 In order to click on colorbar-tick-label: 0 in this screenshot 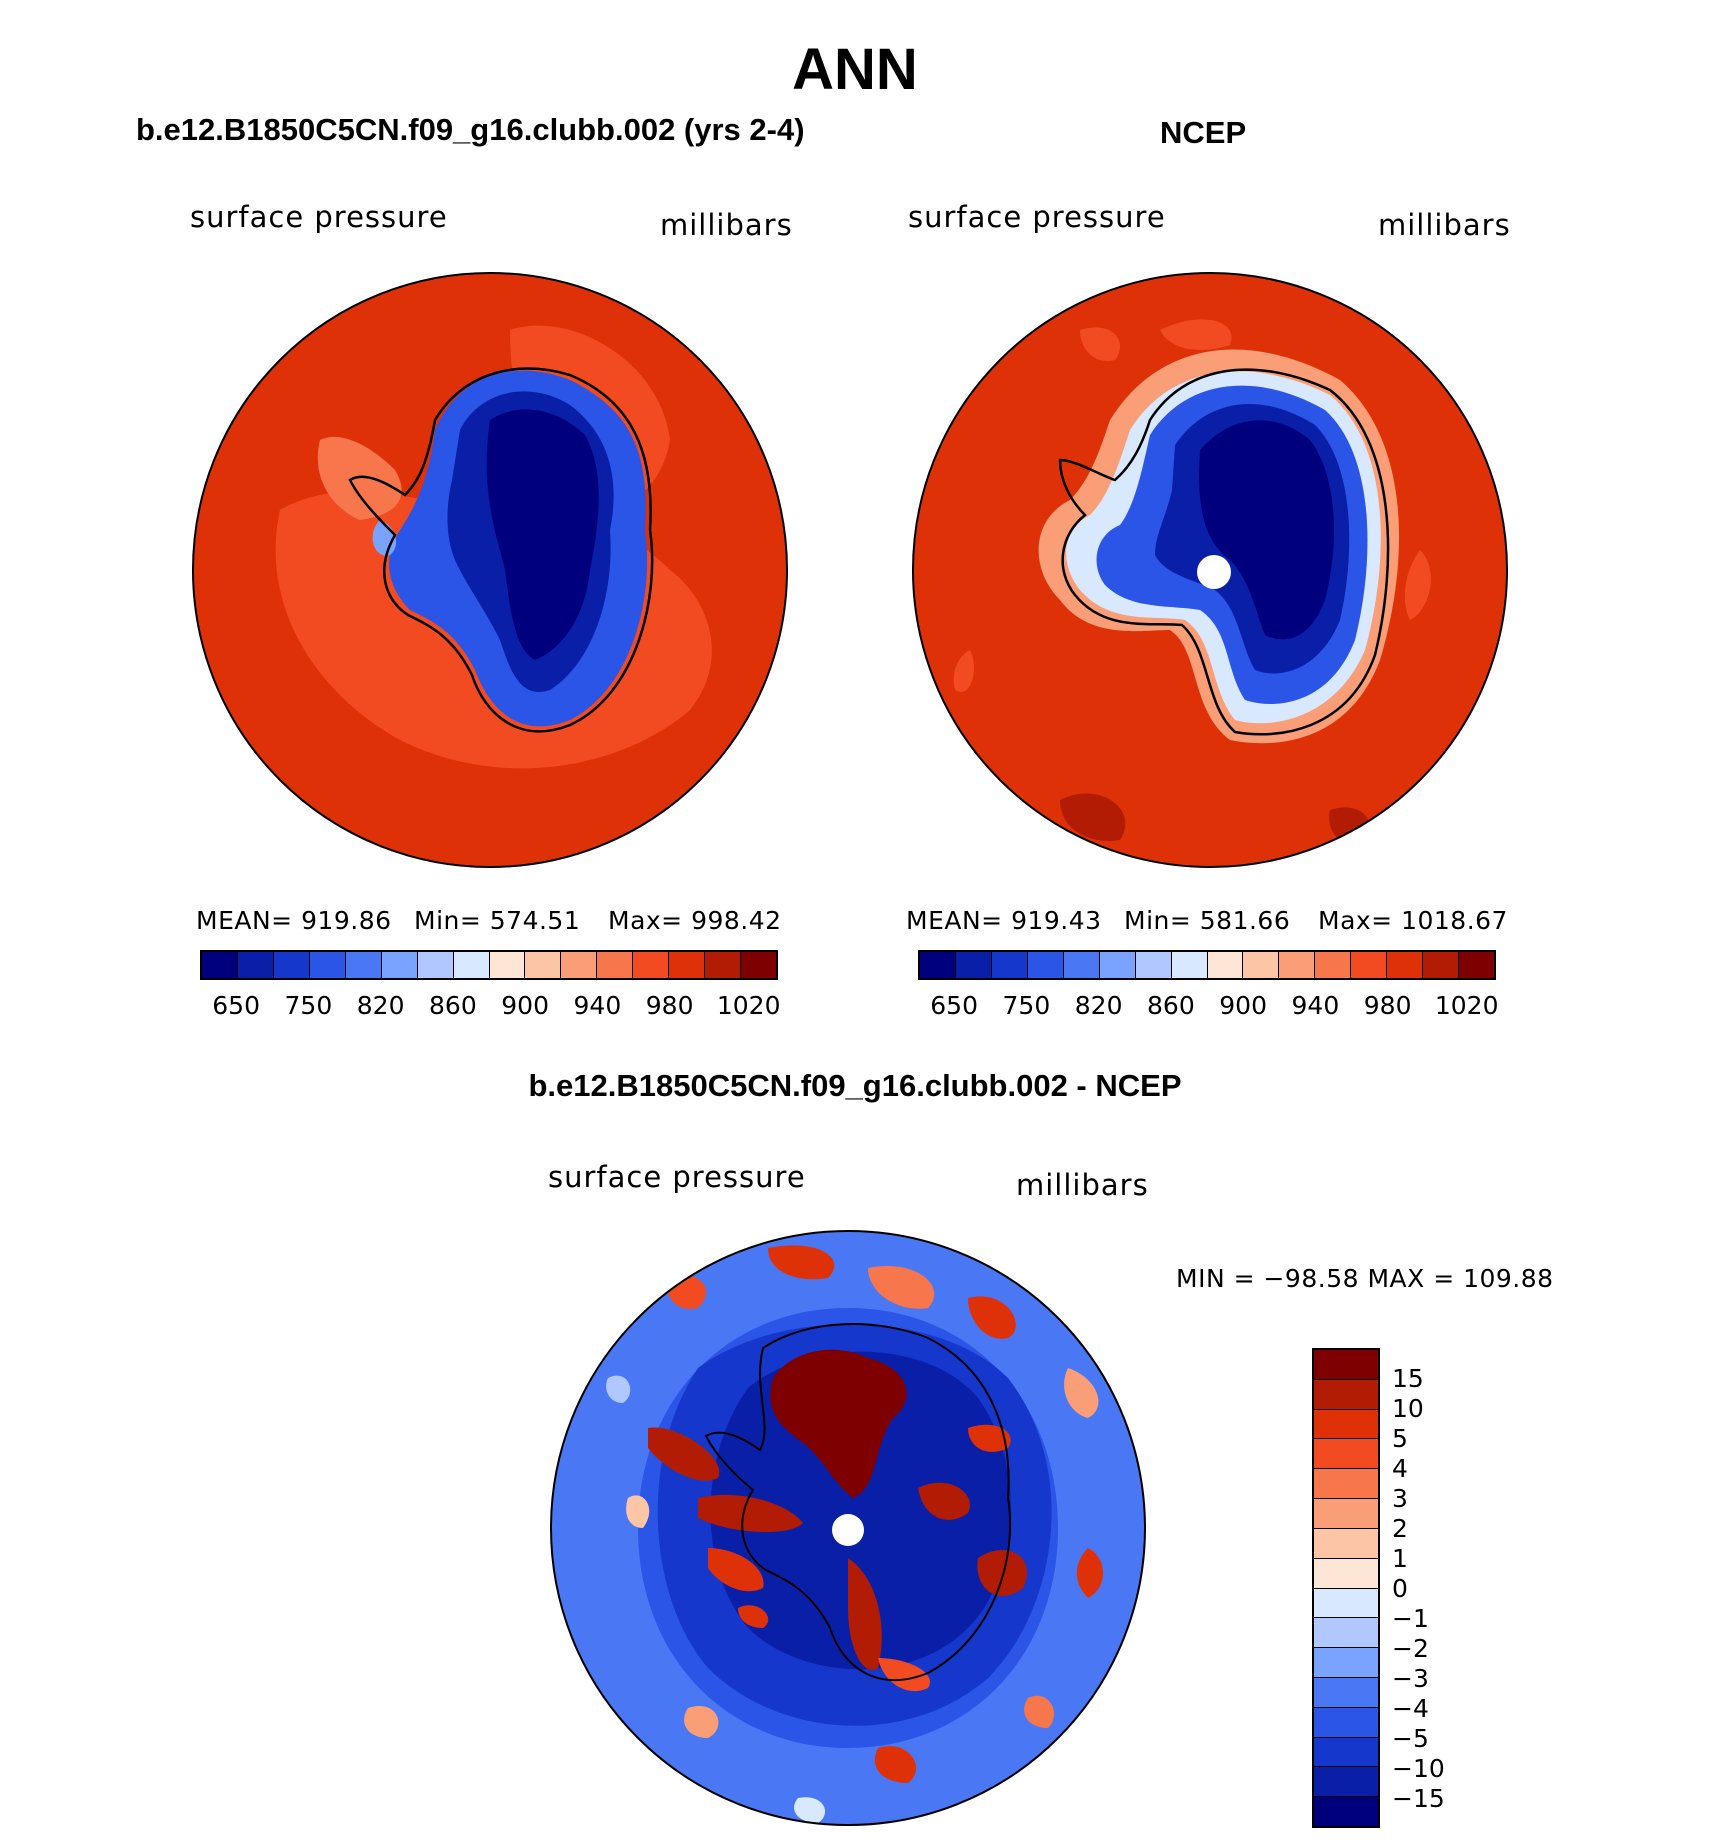, I will do `click(1400, 1588)`.